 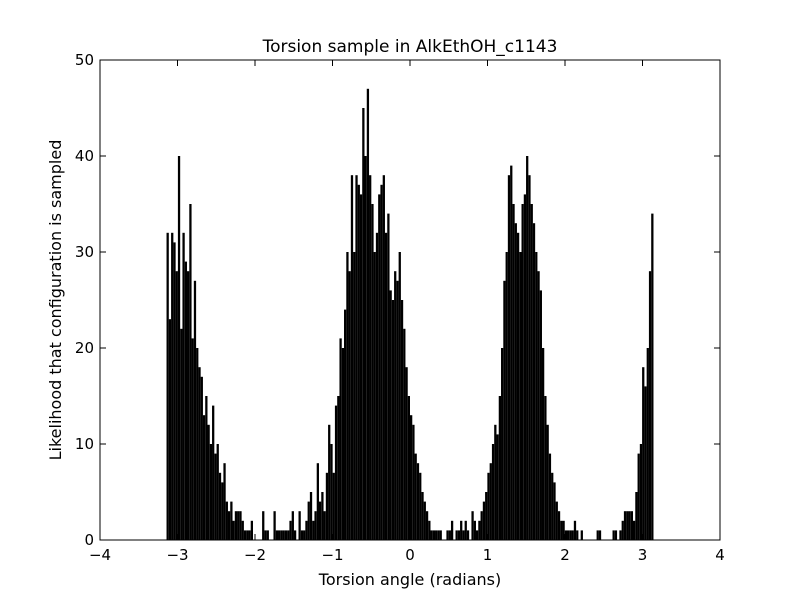 What do you see at coordinates (410, 555) in the screenshot?
I see `x-tick-label: 0` at bounding box center [410, 555].